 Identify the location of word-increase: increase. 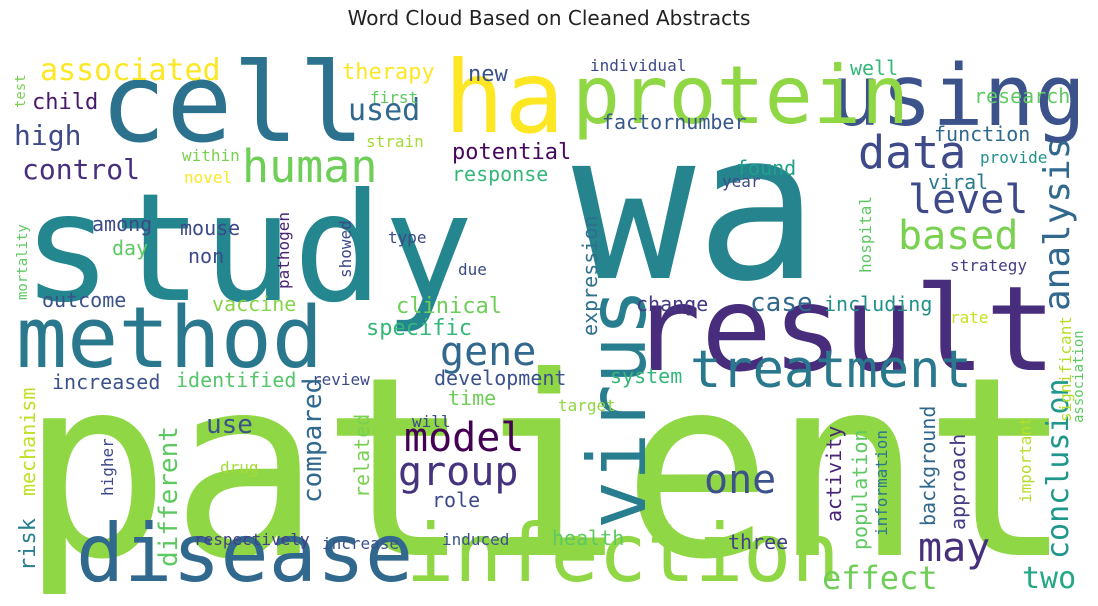
(361, 543).